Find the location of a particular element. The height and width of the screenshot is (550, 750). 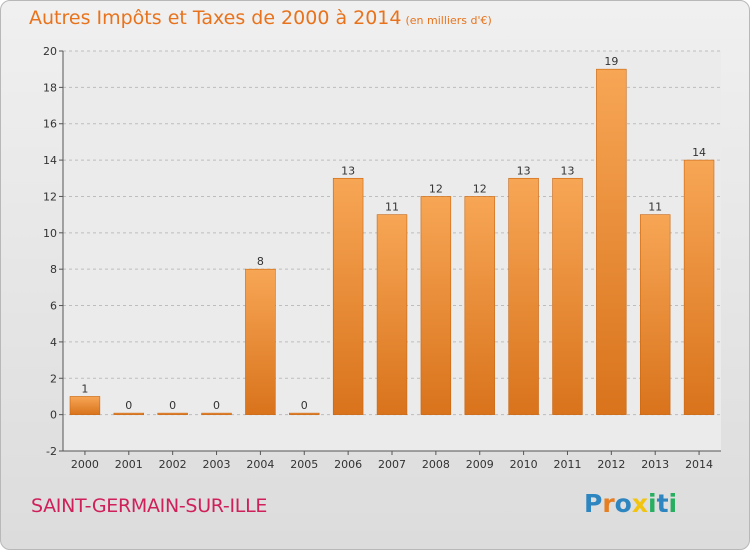

x-tick-label: 2008 is located at coordinates (436, 464).